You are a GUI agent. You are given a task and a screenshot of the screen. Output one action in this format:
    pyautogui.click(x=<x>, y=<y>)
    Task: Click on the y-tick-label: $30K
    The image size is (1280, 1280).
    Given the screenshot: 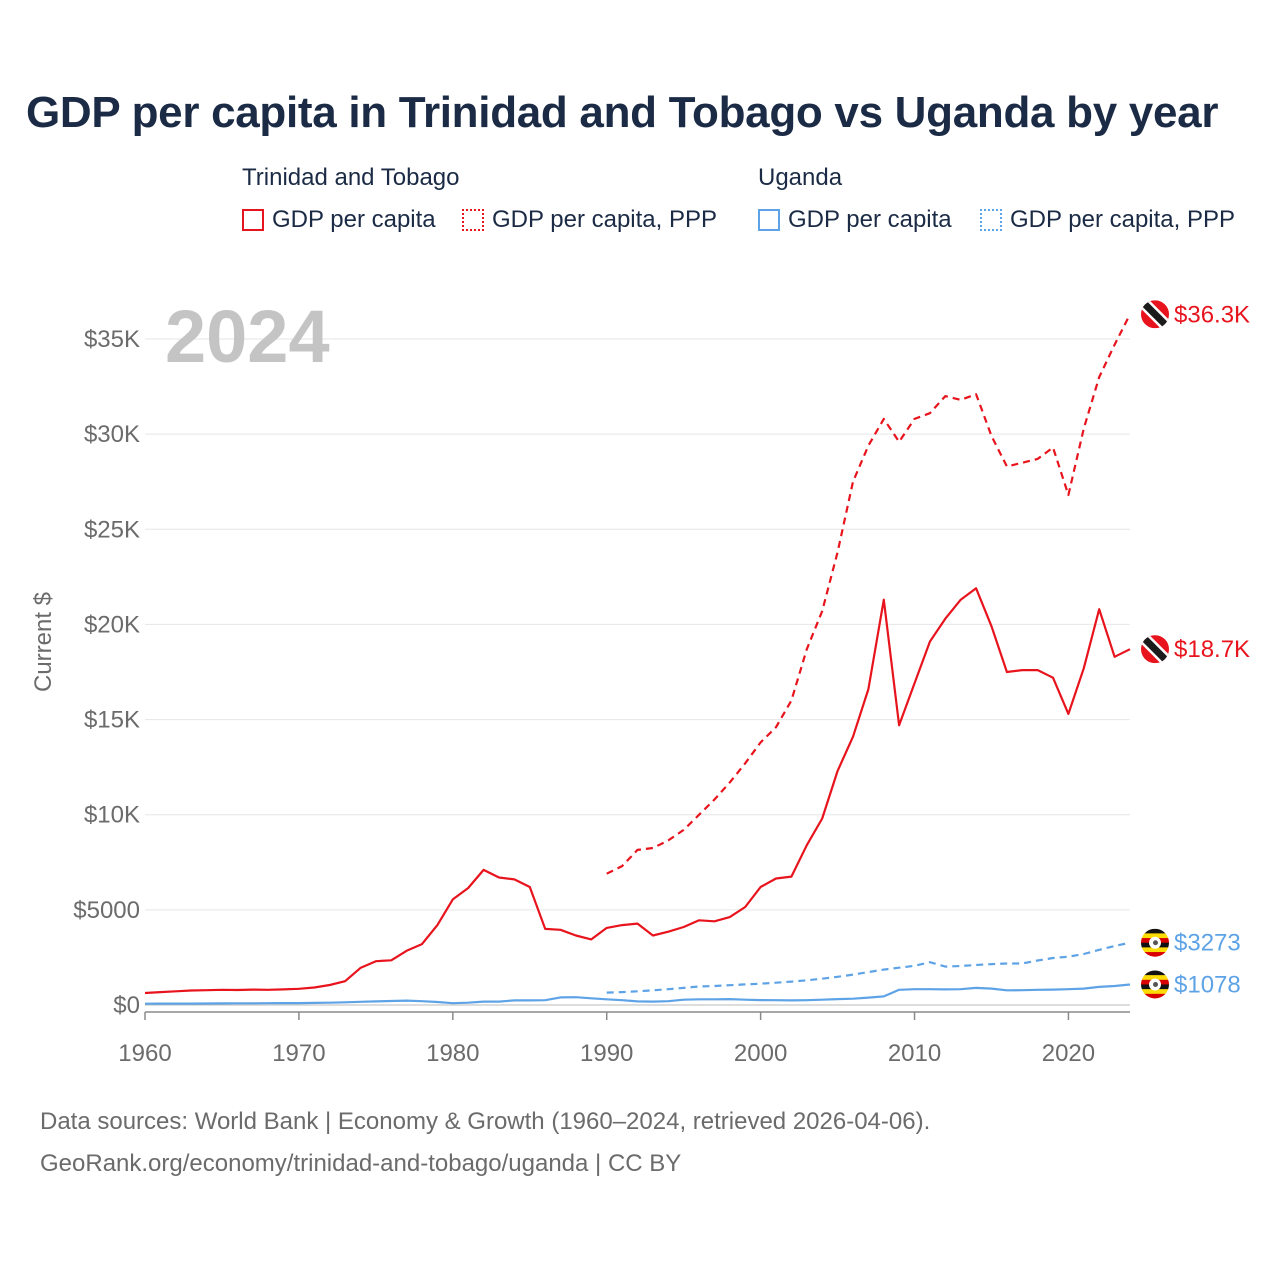 What is the action you would take?
    pyautogui.click(x=112, y=434)
    